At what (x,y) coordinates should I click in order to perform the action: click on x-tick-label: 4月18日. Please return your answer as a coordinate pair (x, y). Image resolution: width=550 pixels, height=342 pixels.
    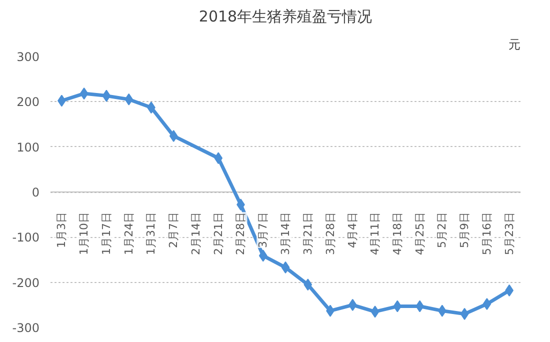
    Looking at the image, I should click on (397, 233).